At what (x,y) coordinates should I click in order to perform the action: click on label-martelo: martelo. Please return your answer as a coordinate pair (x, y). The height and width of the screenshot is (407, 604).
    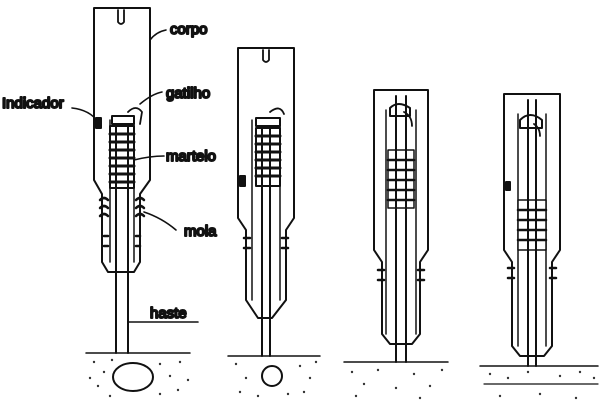
    Looking at the image, I should click on (191, 156).